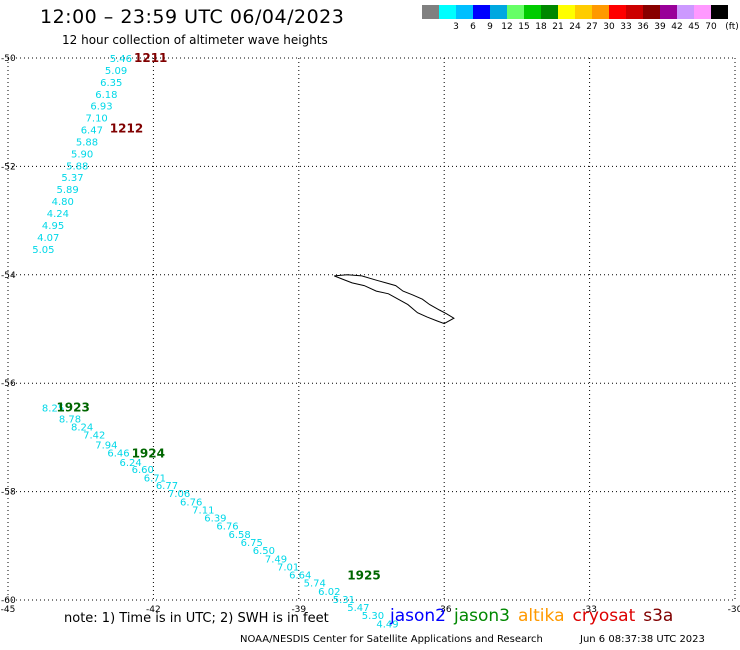 This screenshot has height=650, width=740. I want to click on swh-value: 8.24, so click(82, 428).